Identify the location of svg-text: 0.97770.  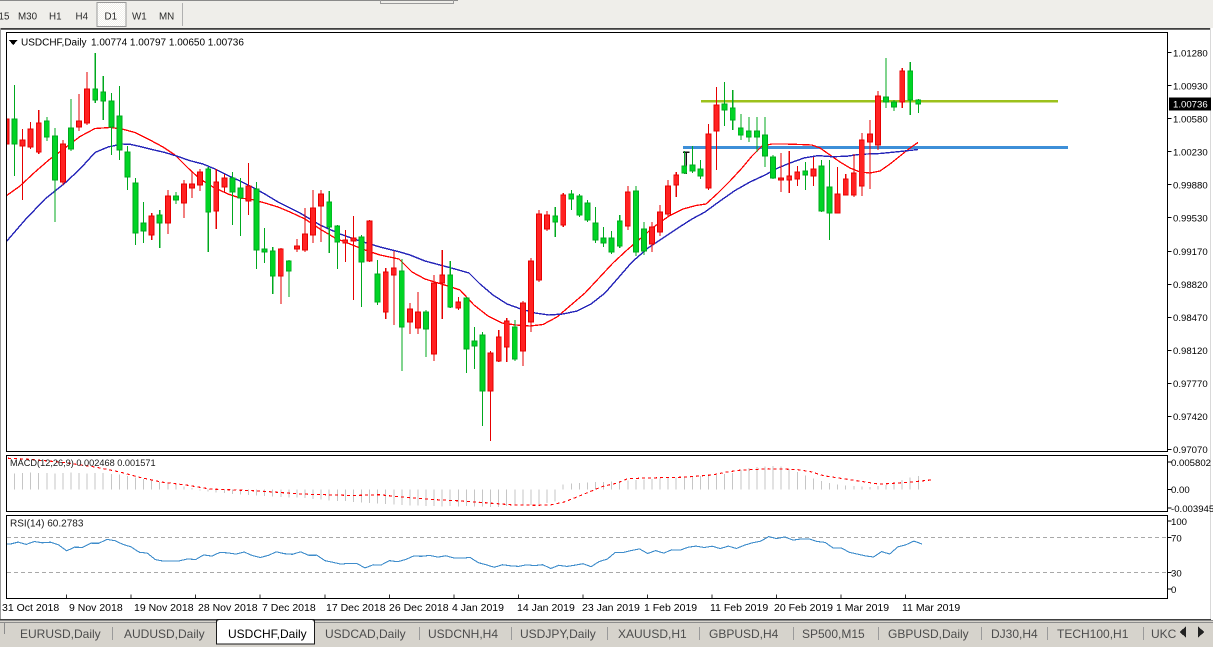
(1190, 384).